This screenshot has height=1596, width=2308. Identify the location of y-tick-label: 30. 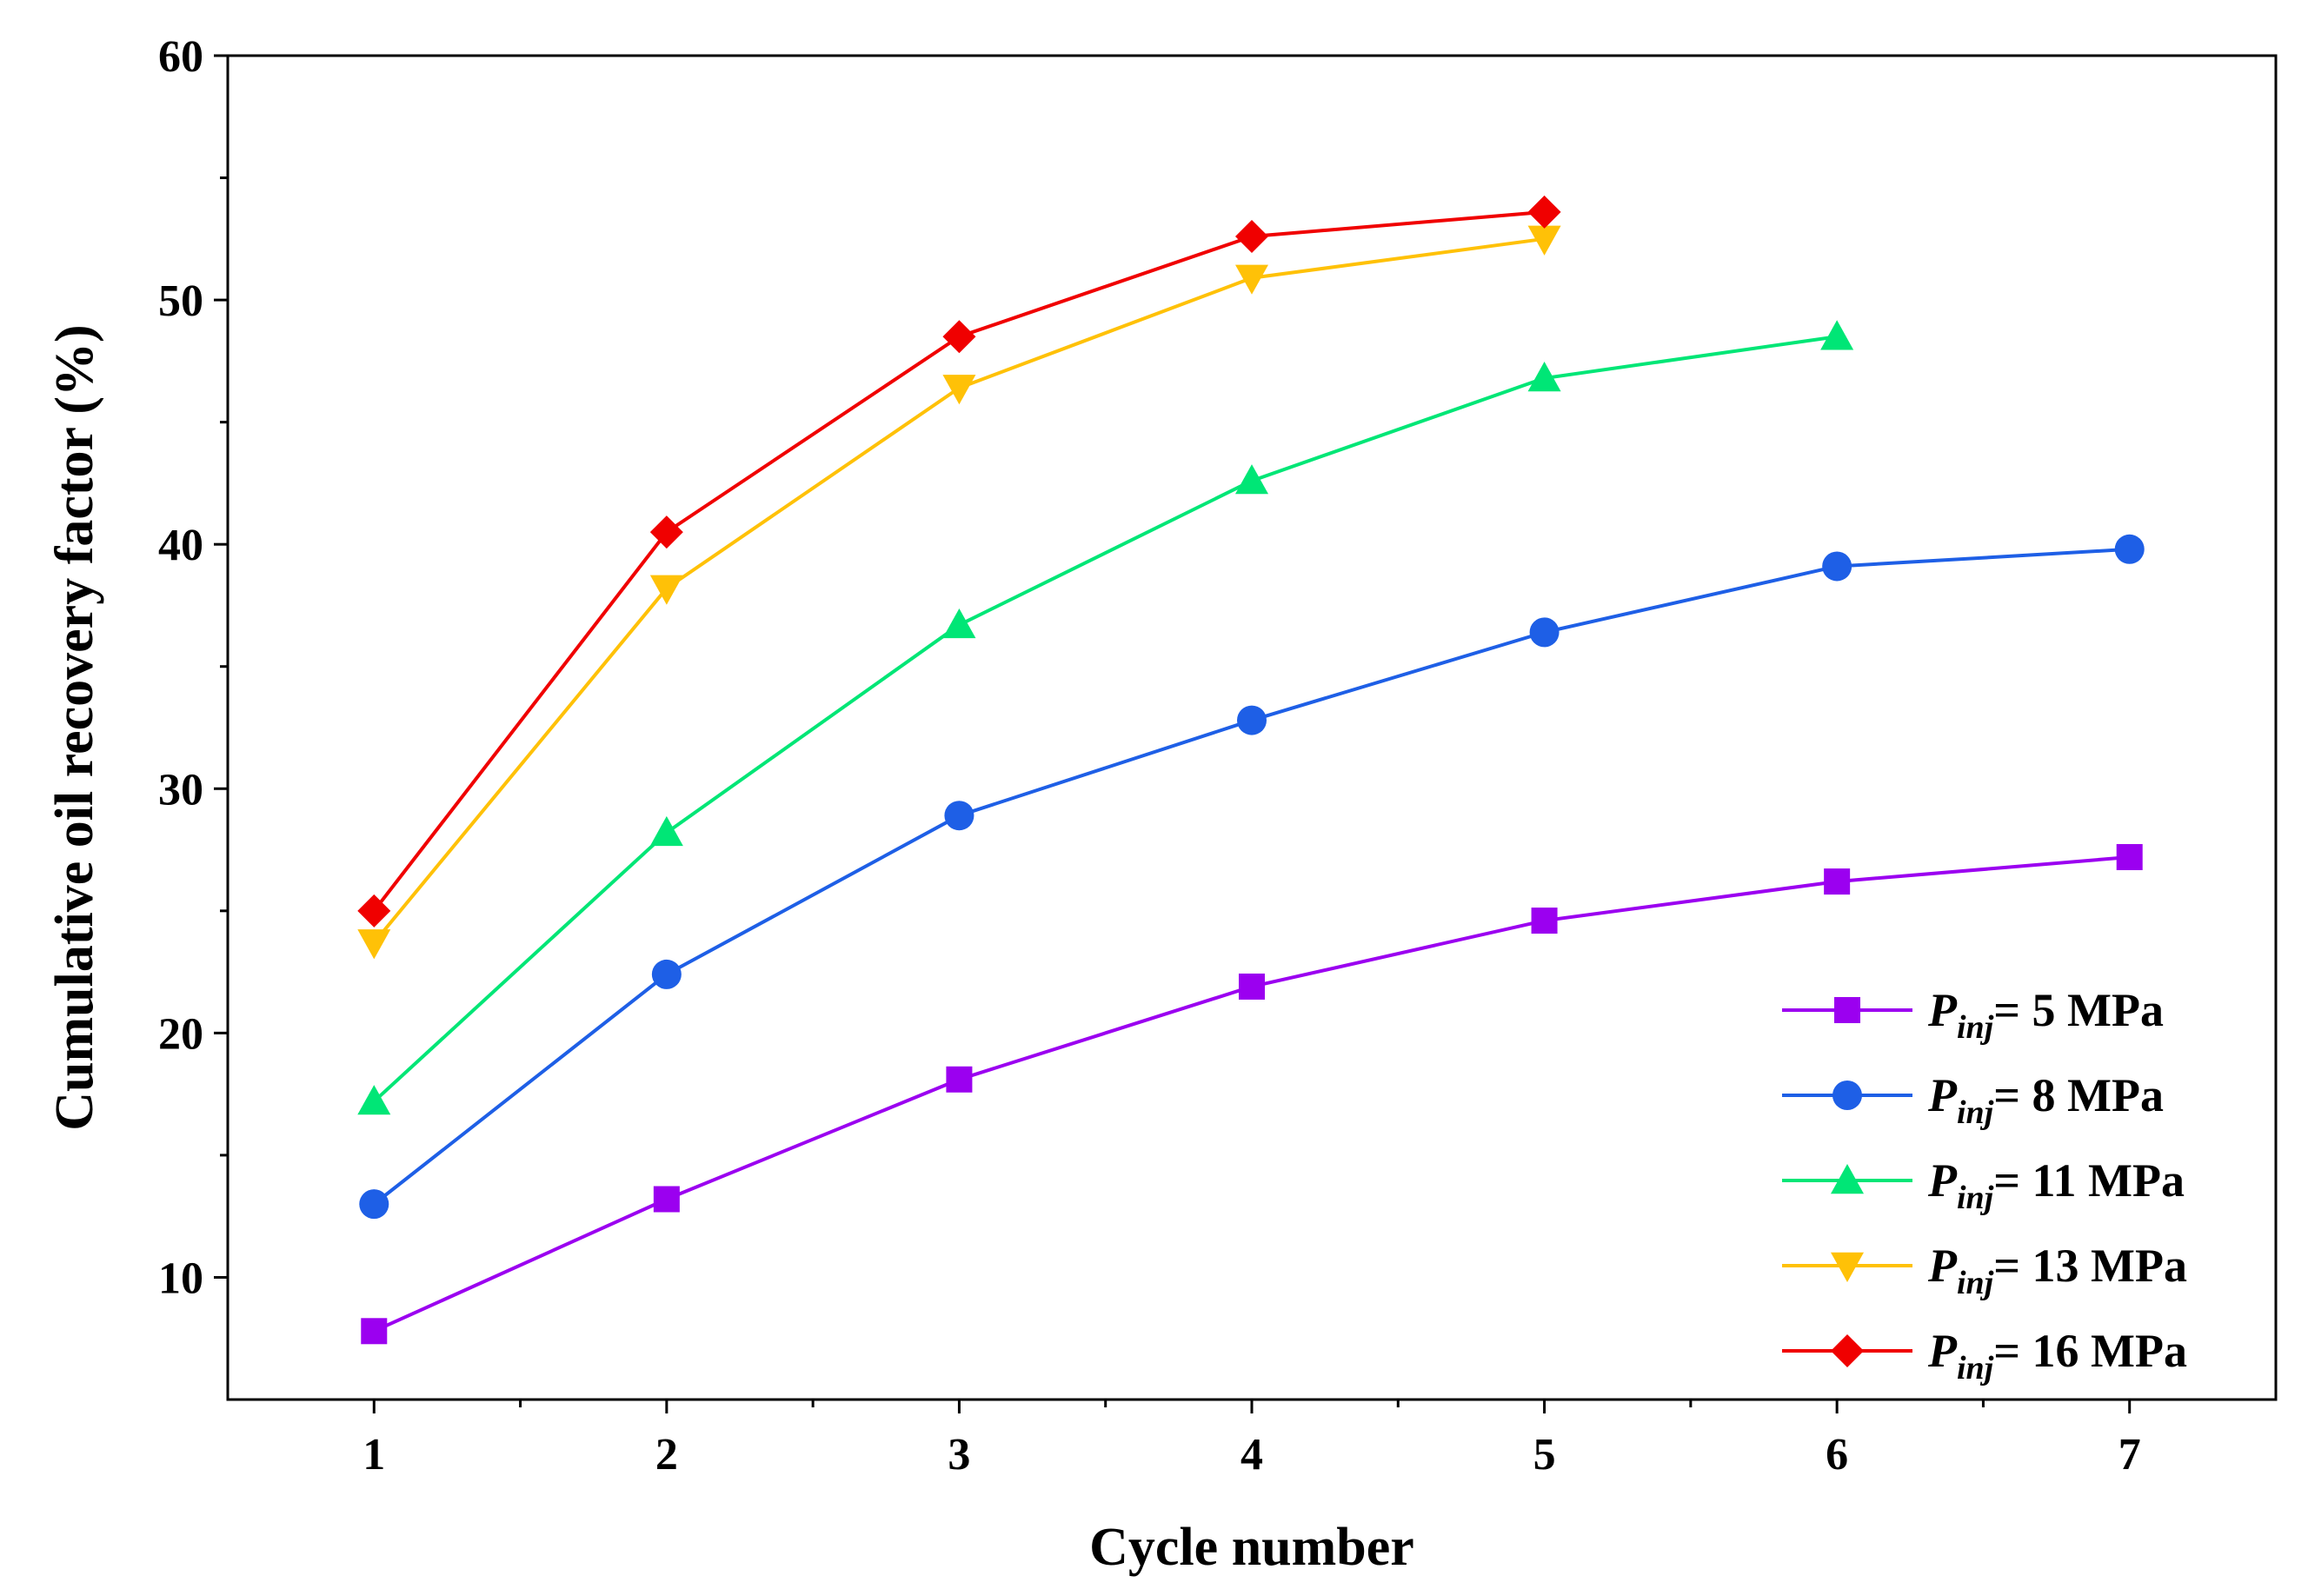
(180, 790).